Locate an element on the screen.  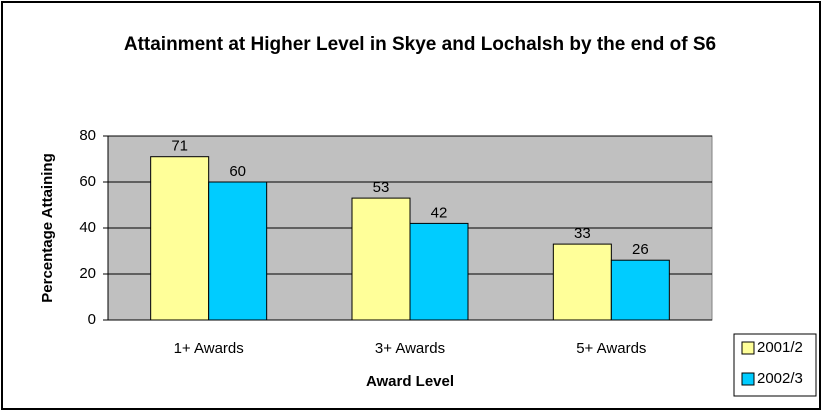
y-tick-label: 20 is located at coordinates (87, 273).